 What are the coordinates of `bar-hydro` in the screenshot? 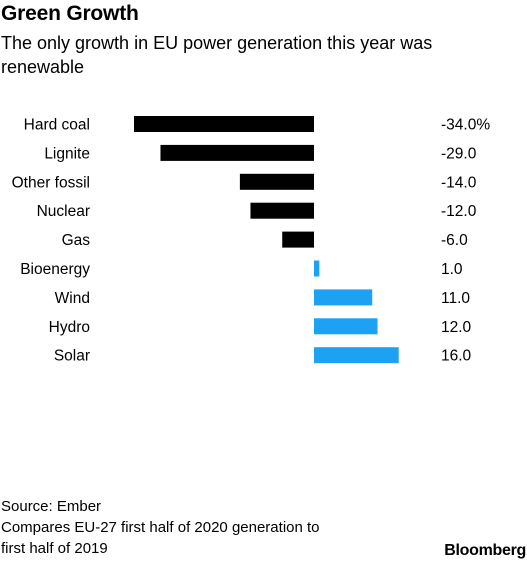 It's located at (346, 326).